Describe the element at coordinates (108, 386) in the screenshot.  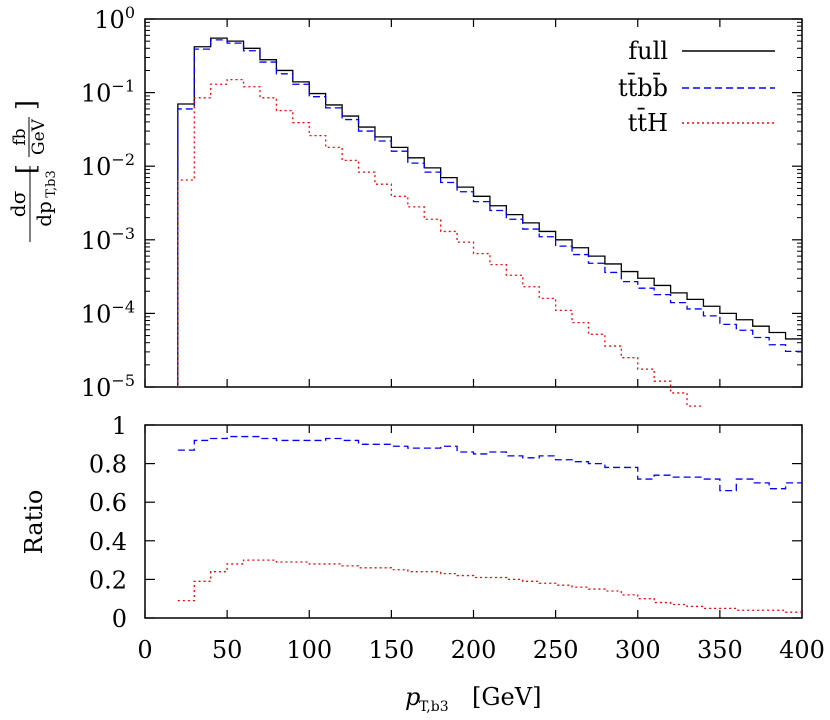
I see `main-y-tick-label: 10⁻⁵` at that location.